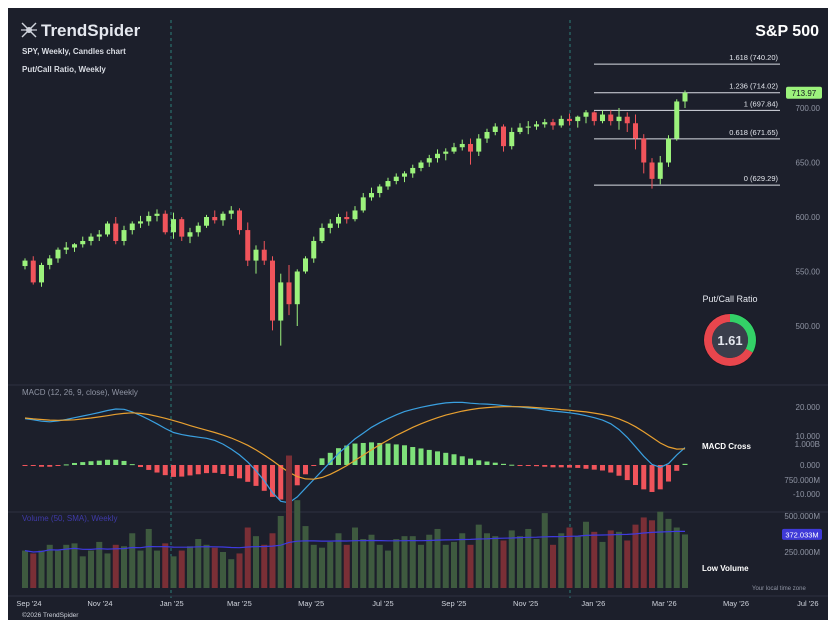 The image size is (836, 628). I want to click on gauge-put-arc, so click(728, 340).